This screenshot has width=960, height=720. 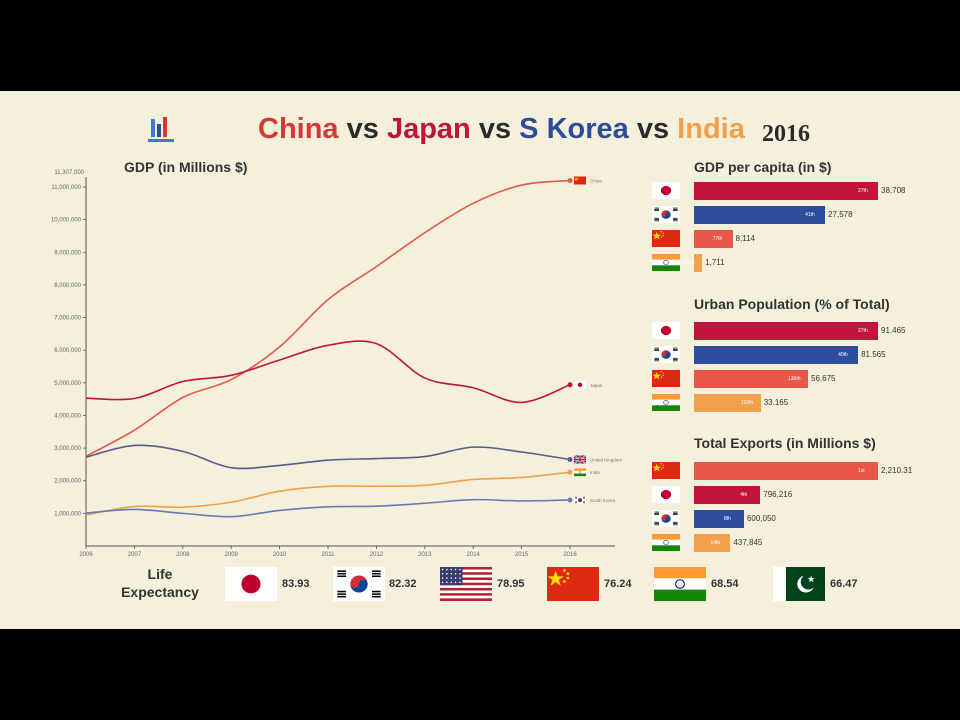 What do you see at coordinates (794, 379) in the screenshot?
I see `bar-rank-label: 136th` at bounding box center [794, 379].